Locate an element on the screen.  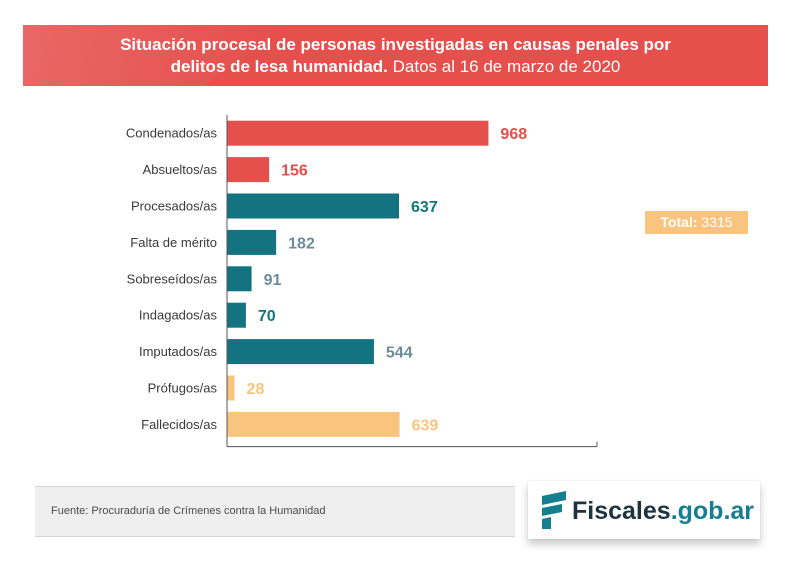
value-label: 544 is located at coordinates (399, 353).